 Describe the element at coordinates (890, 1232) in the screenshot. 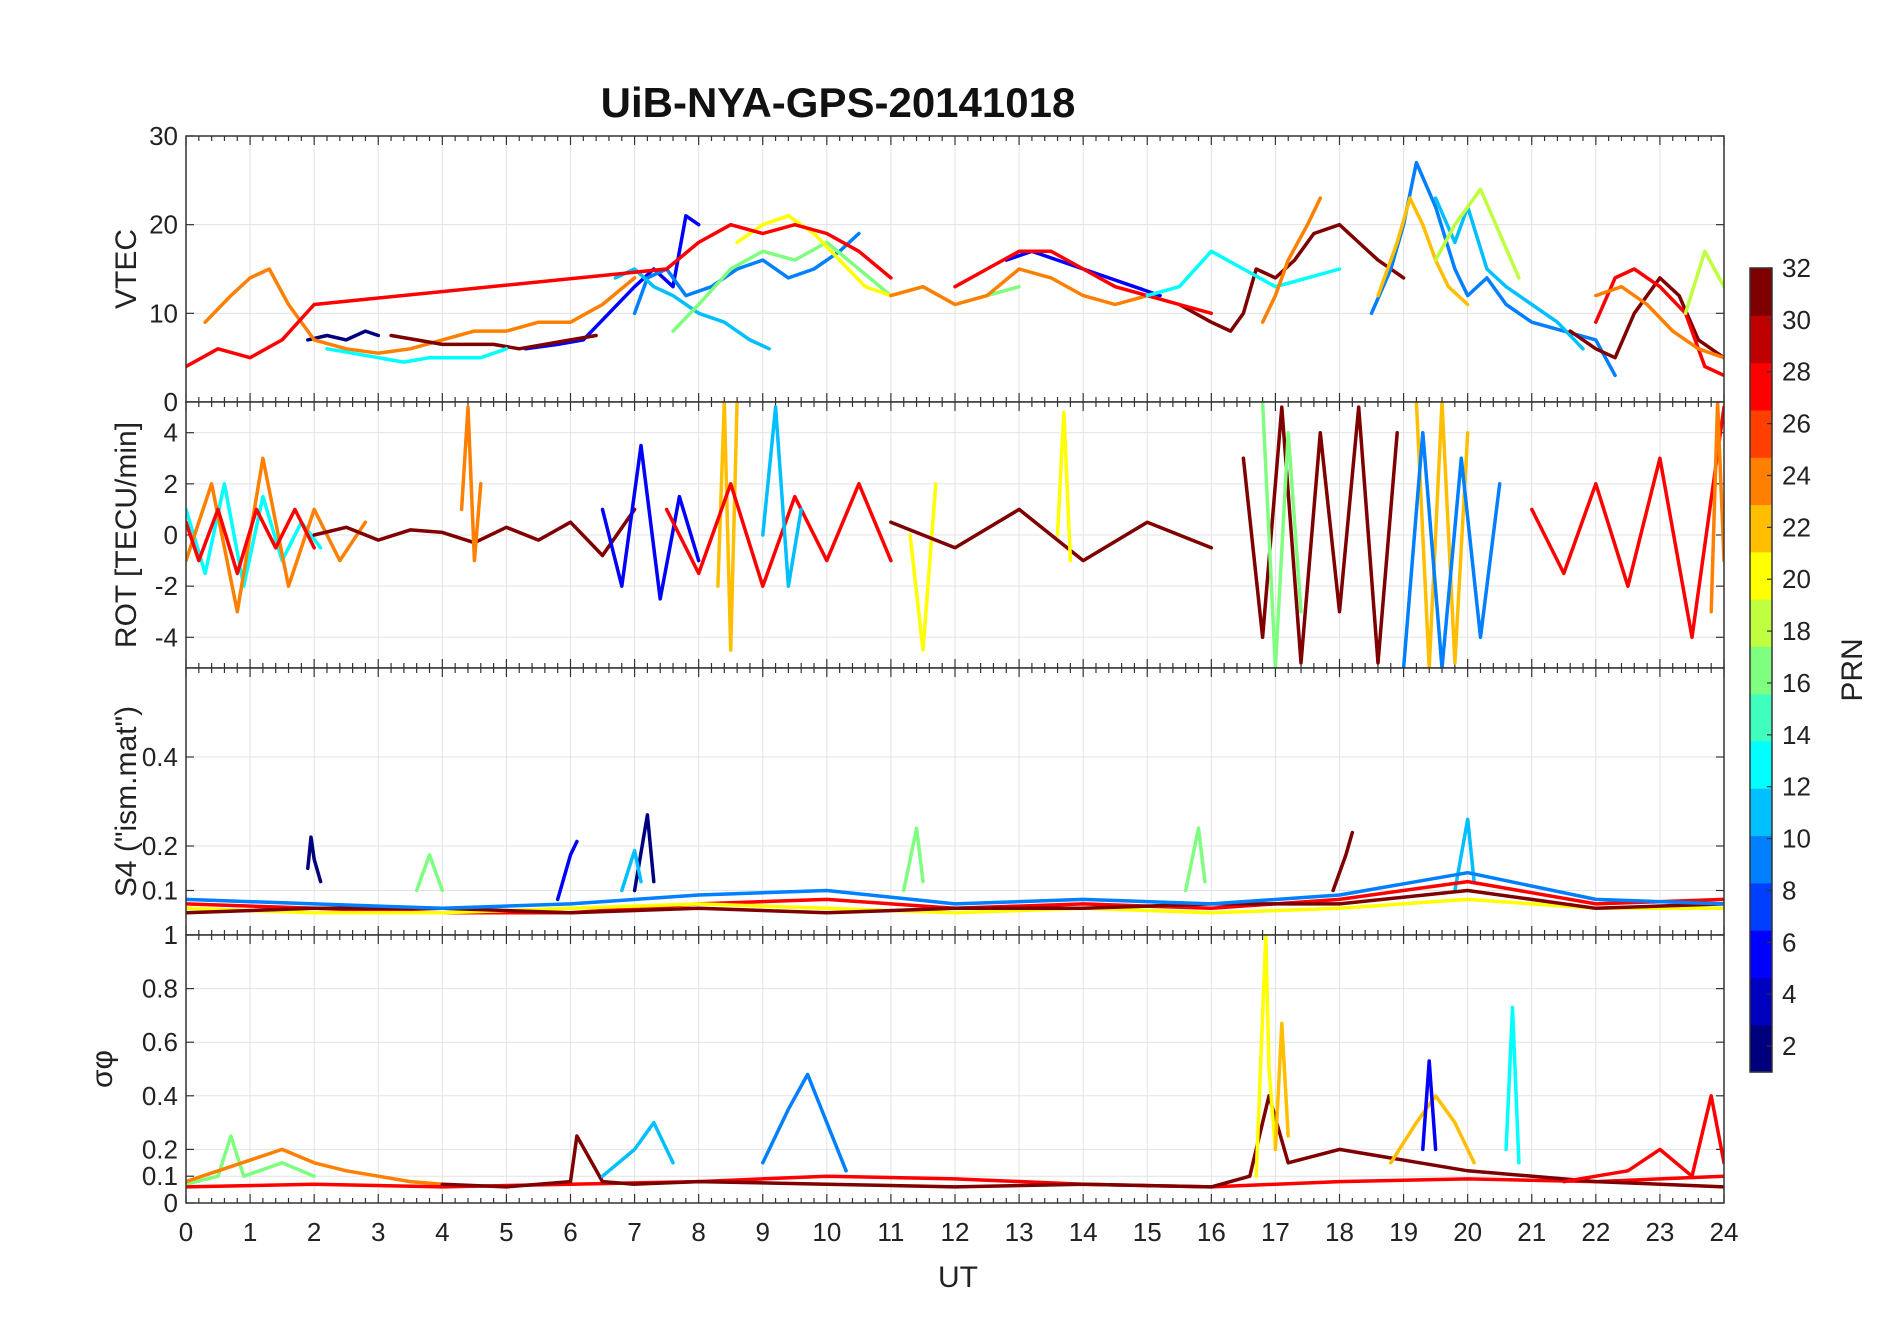

I see `x-tick-label: 11` at that location.